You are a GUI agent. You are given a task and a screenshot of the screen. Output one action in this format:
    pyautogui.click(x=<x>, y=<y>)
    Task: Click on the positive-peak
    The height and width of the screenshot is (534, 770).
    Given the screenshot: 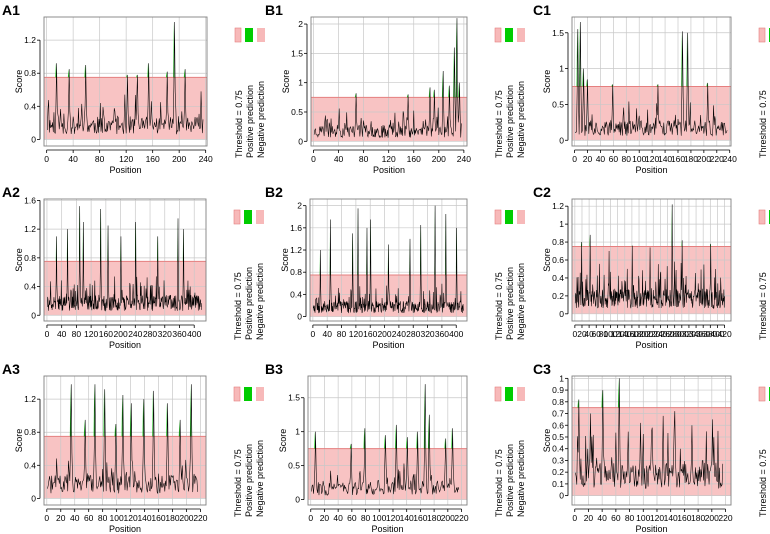 What is the action you would take?
    pyautogui.click(x=657, y=85)
    